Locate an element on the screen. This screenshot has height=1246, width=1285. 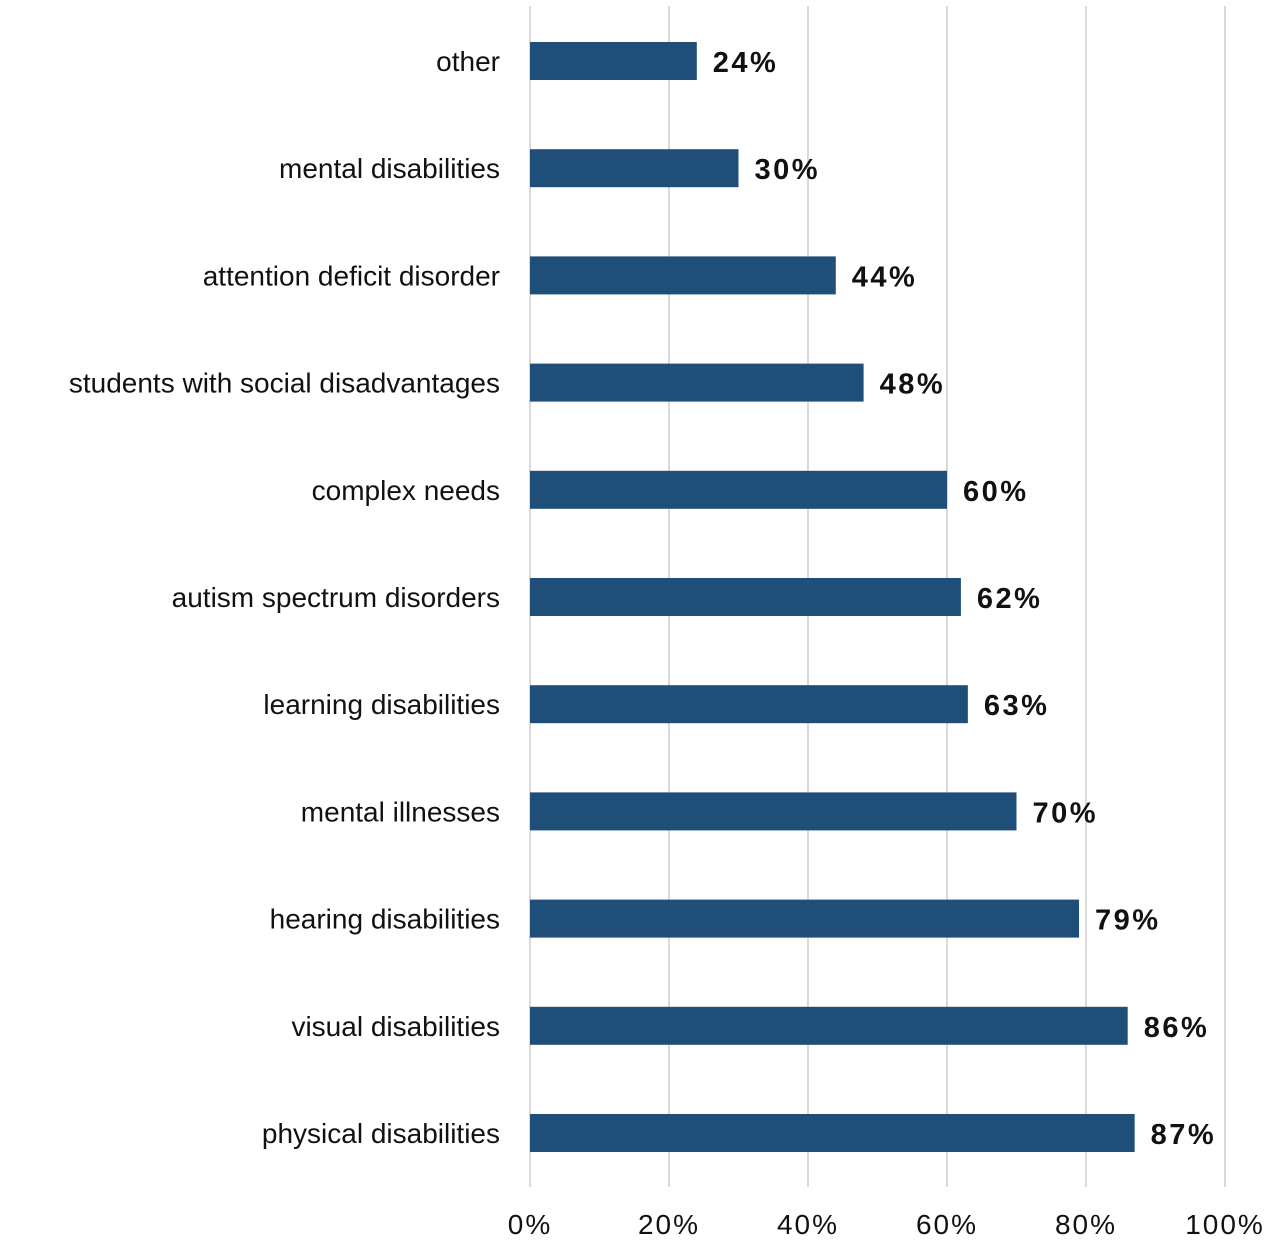
x-tick-label: 60% is located at coordinates (947, 1224).